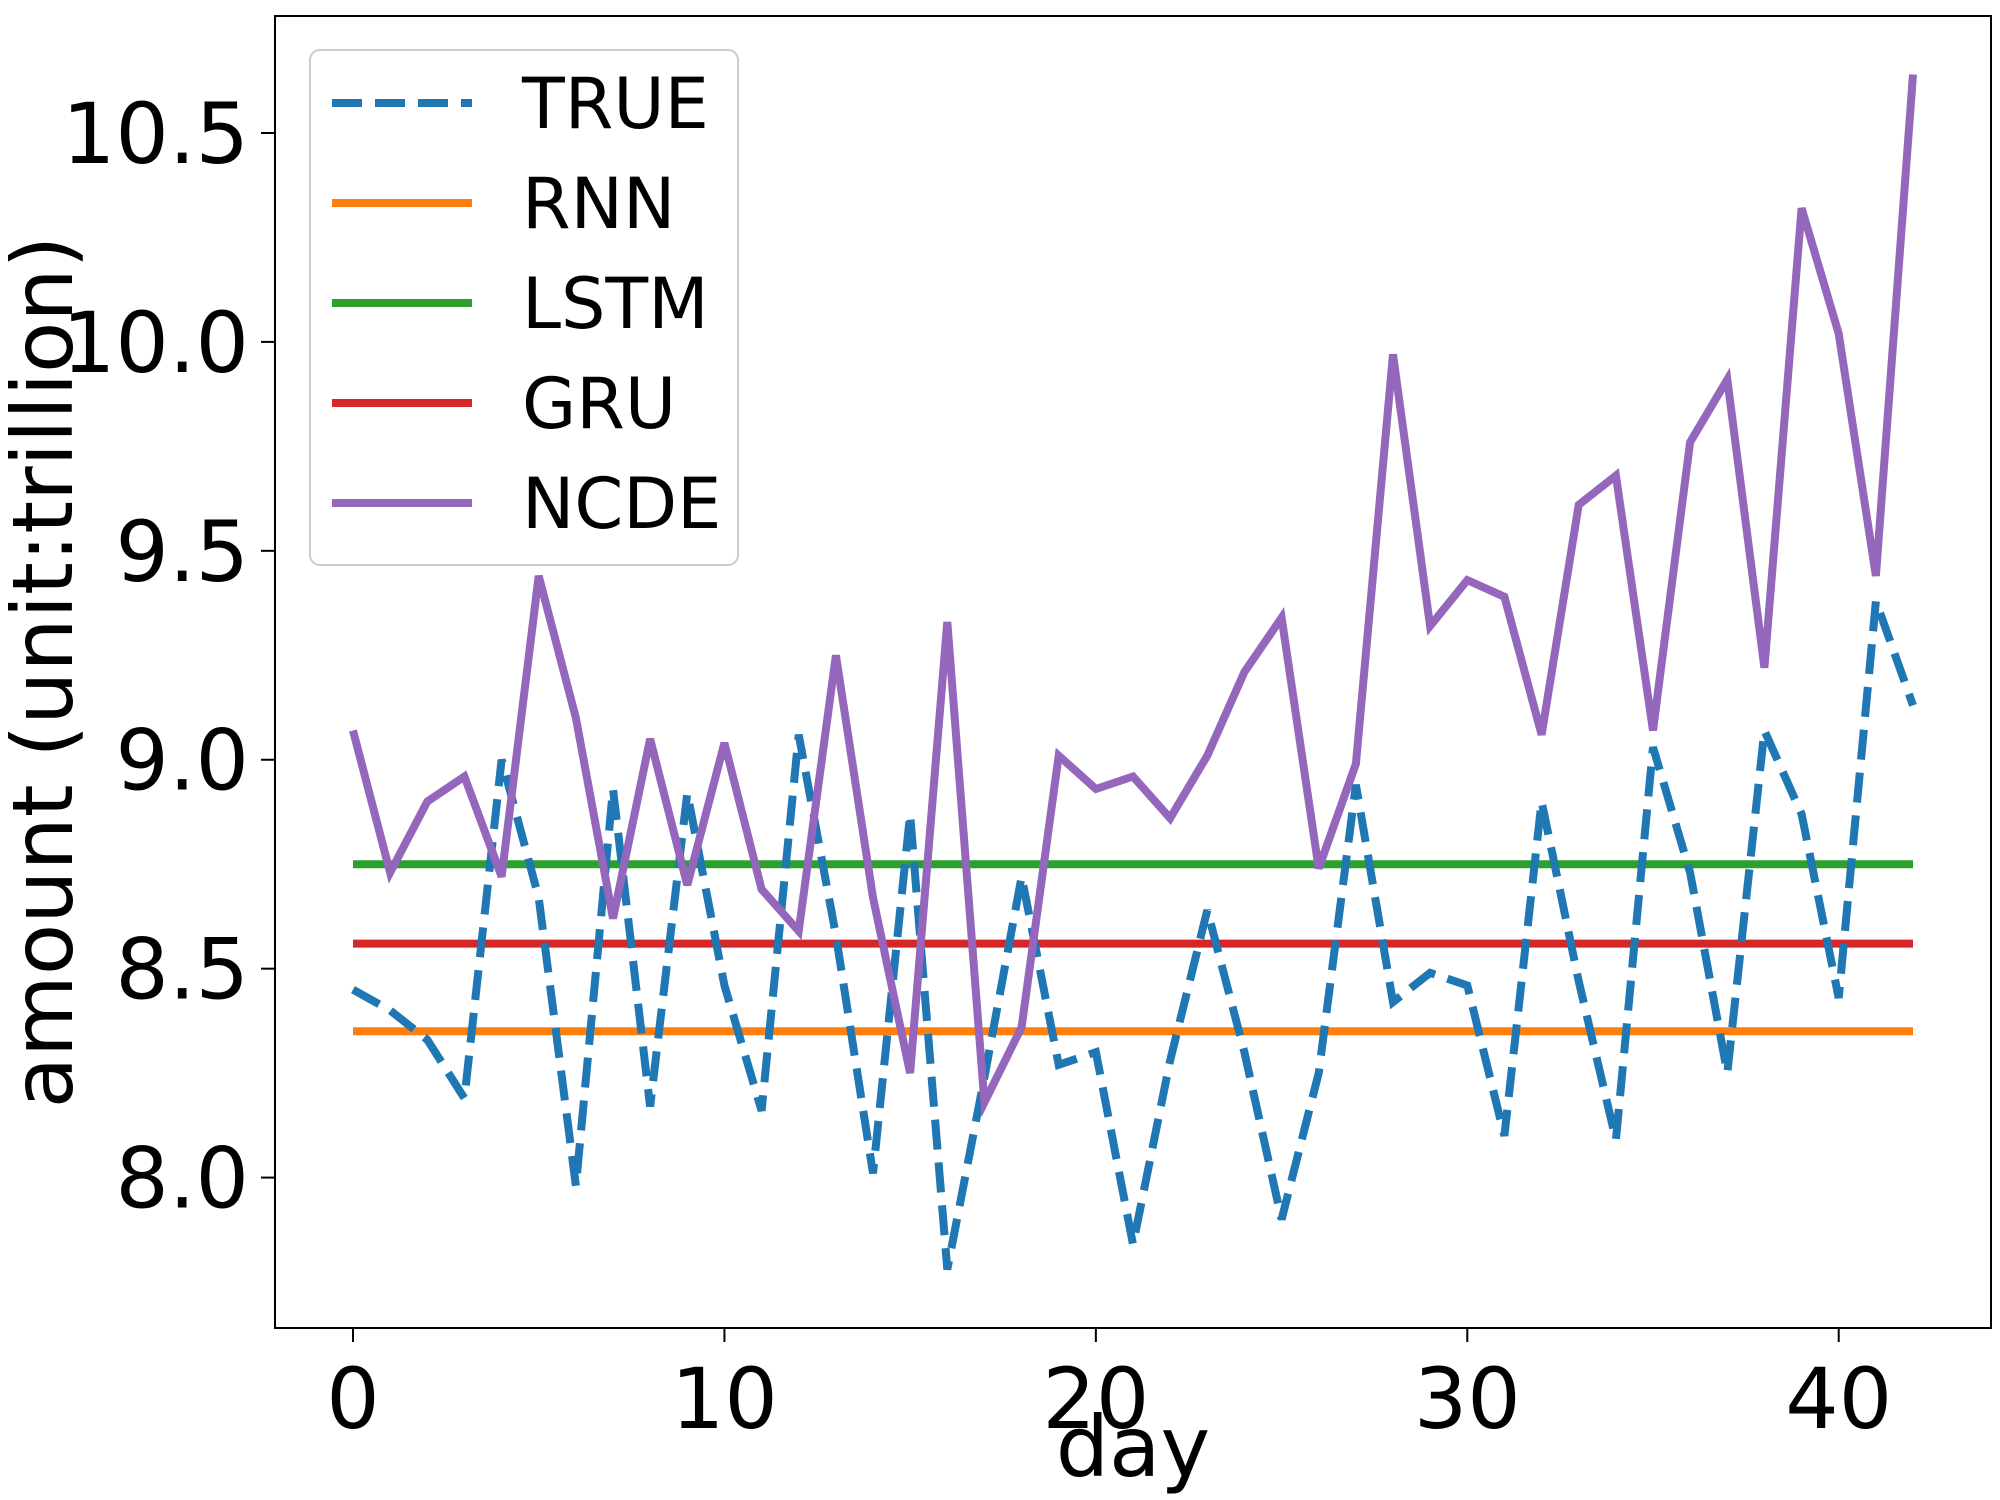 This screenshot has height=1500, width=2000. I want to click on legend-label-rnn: RNN, so click(598, 204).